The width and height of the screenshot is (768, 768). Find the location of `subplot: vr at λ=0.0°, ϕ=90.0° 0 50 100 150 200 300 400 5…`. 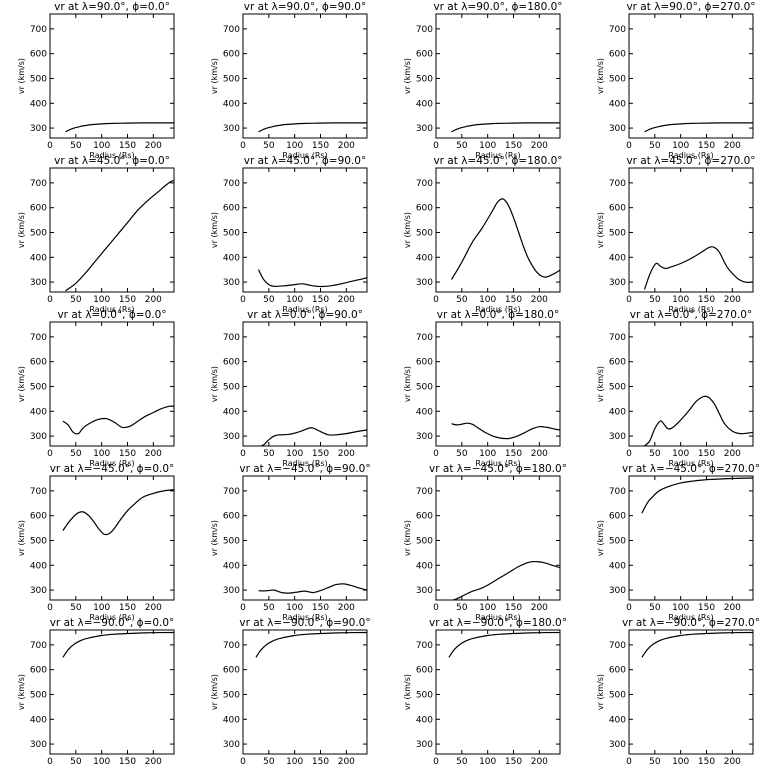

subplot: vr at λ=0.0°, ϕ=90.0° 0 50 100 150 200 300 400 5… is located at coordinates (289, 388).